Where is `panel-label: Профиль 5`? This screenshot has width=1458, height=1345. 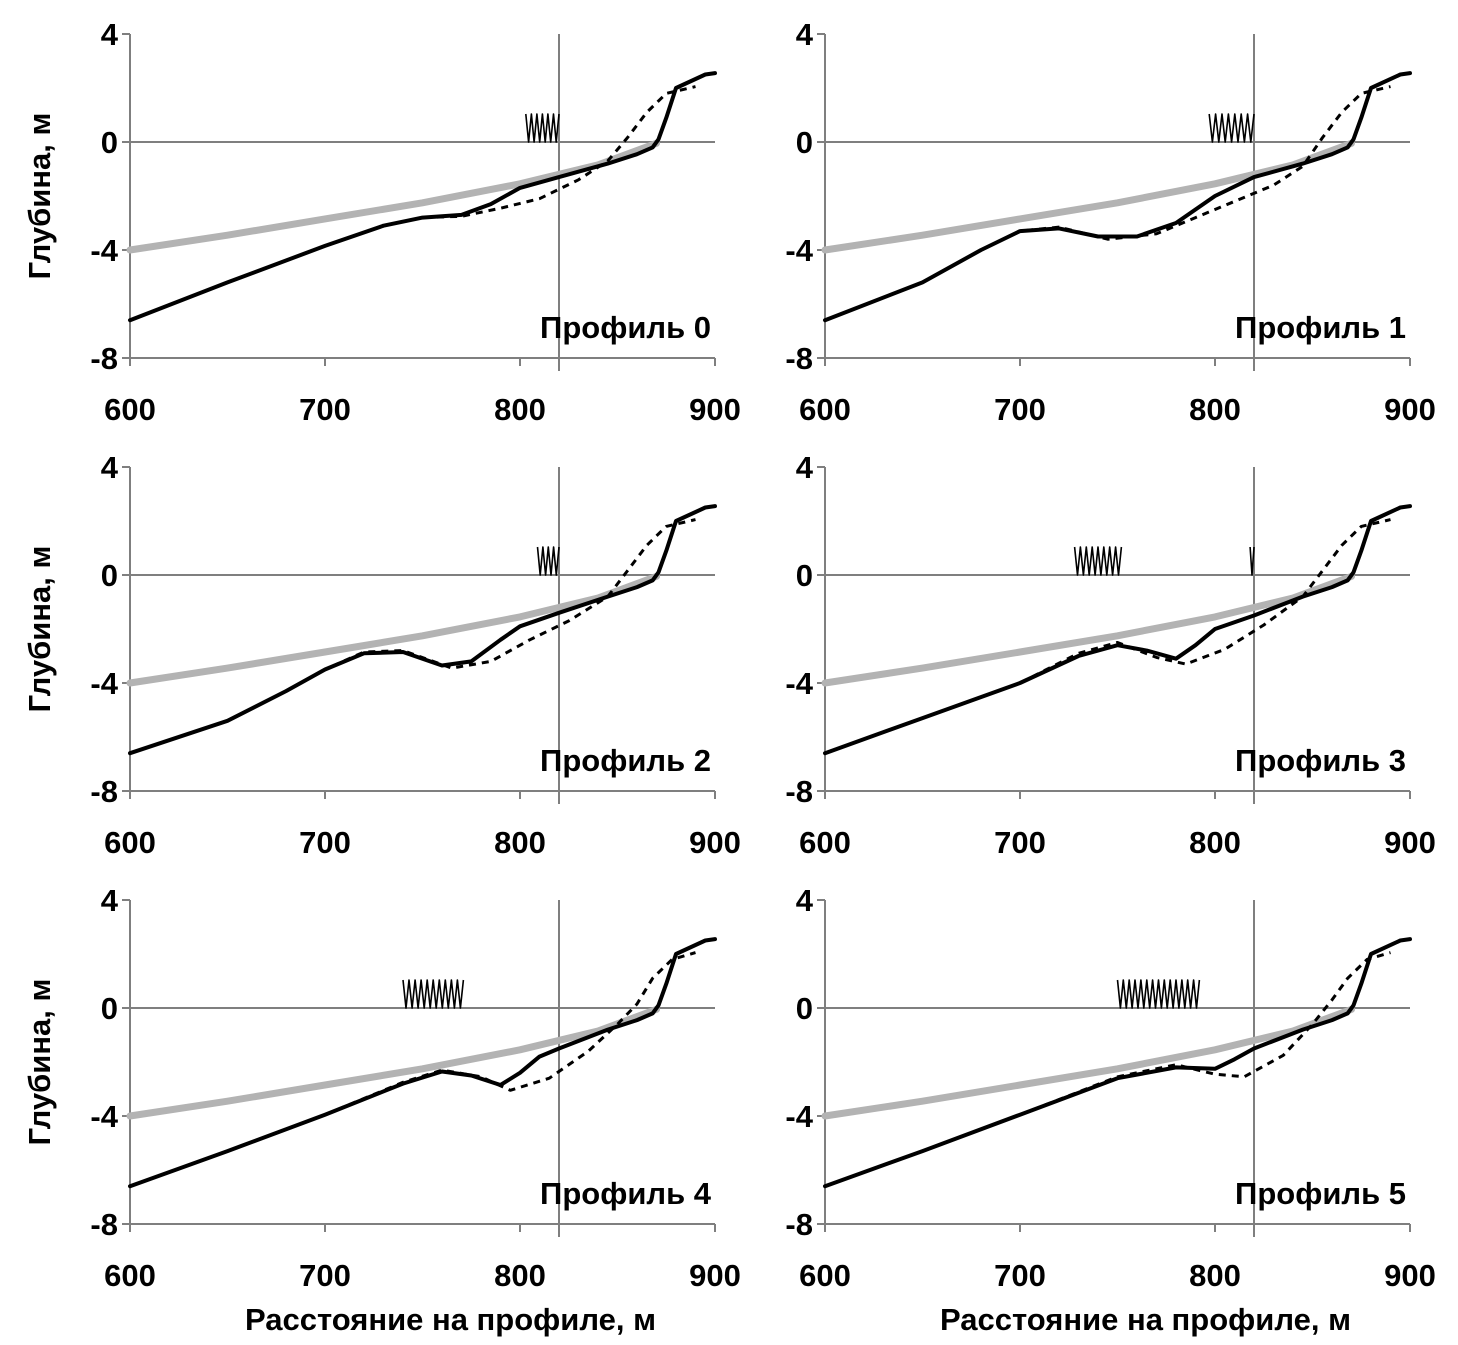 panel-label: Профиль 5 is located at coordinates (1320, 1193).